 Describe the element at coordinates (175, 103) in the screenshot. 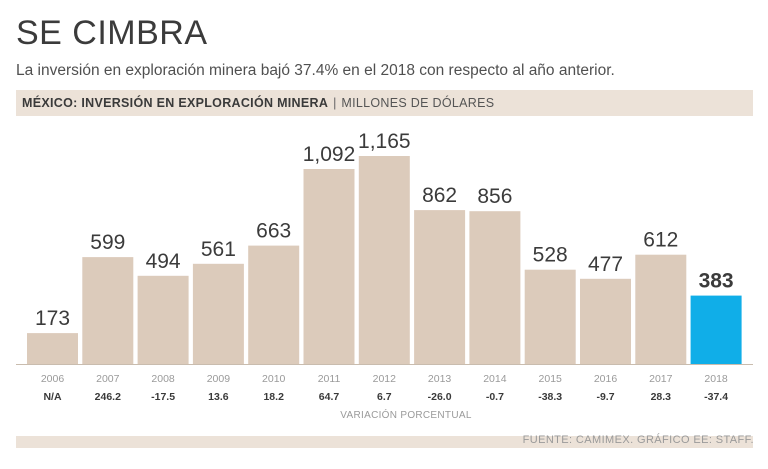

I see `chart-header-label: MÉXICO: INVERSIÓN EN EXPLORACIÓN MINERA` at that location.